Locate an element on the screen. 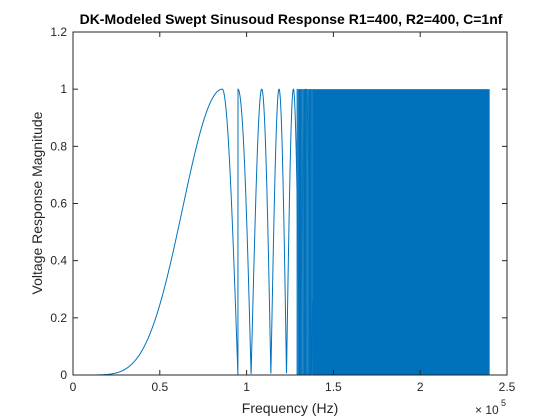 The width and height of the screenshot is (560, 420). y-tick-label: 0.4 is located at coordinates (58, 261).